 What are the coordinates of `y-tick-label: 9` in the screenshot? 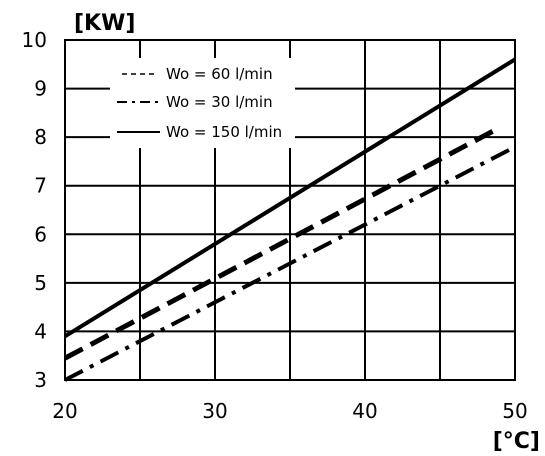 It's located at (40, 89).